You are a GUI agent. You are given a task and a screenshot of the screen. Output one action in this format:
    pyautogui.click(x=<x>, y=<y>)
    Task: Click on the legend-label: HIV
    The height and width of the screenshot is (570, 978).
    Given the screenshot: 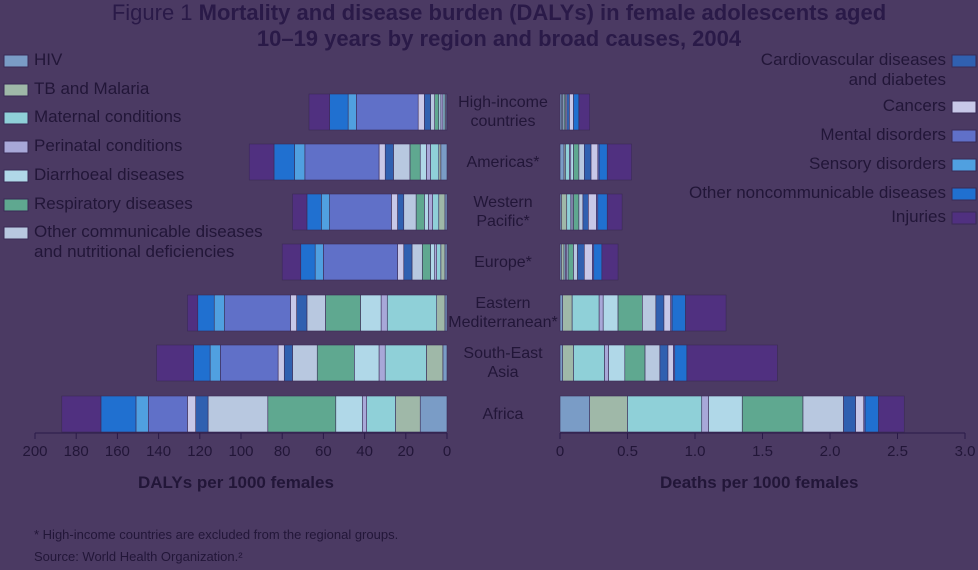 What is the action you would take?
    pyautogui.click(x=48, y=59)
    